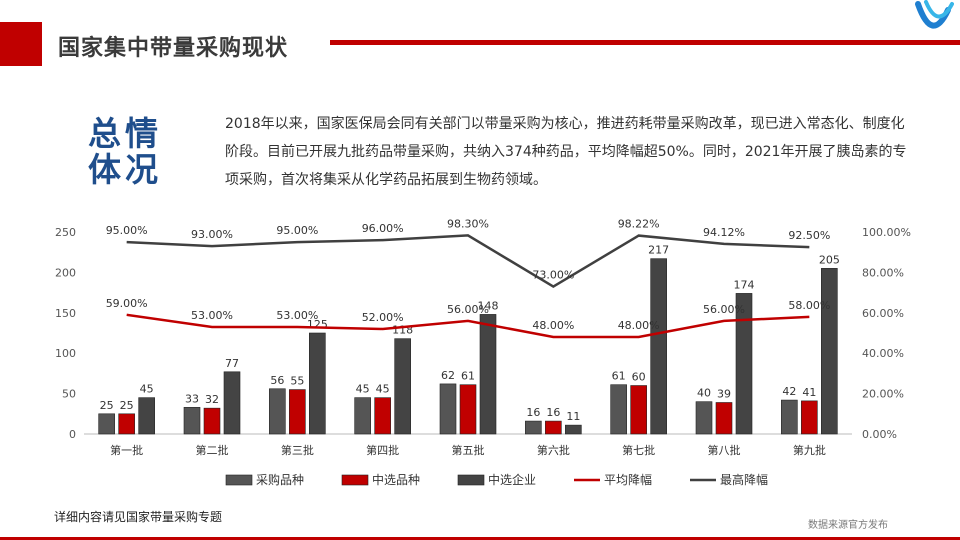 The width and height of the screenshot is (960, 540). Describe the element at coordinates (127, 303) in the screenshot. I see `line-data-label: 59.00%` at that location.